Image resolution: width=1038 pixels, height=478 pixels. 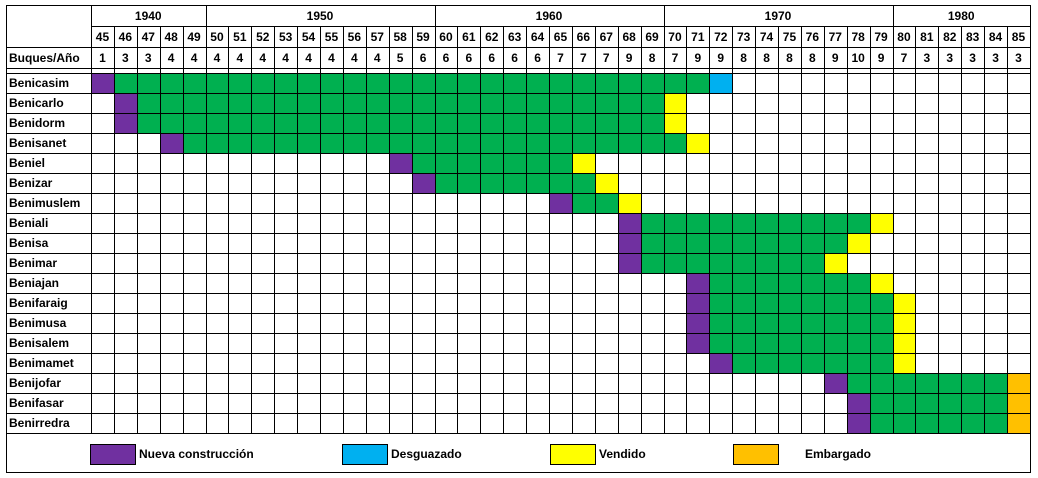 I want to click on year-tick-label: 70, so click(x=675, y=36).